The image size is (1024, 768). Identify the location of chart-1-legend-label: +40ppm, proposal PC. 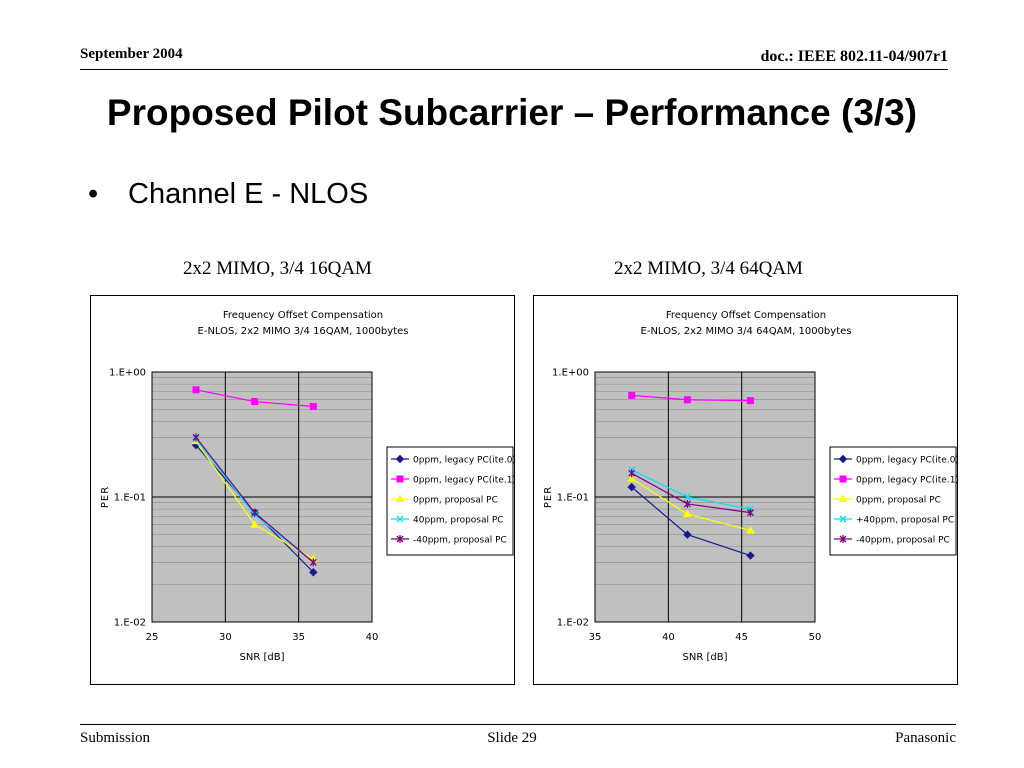
(905, 521).